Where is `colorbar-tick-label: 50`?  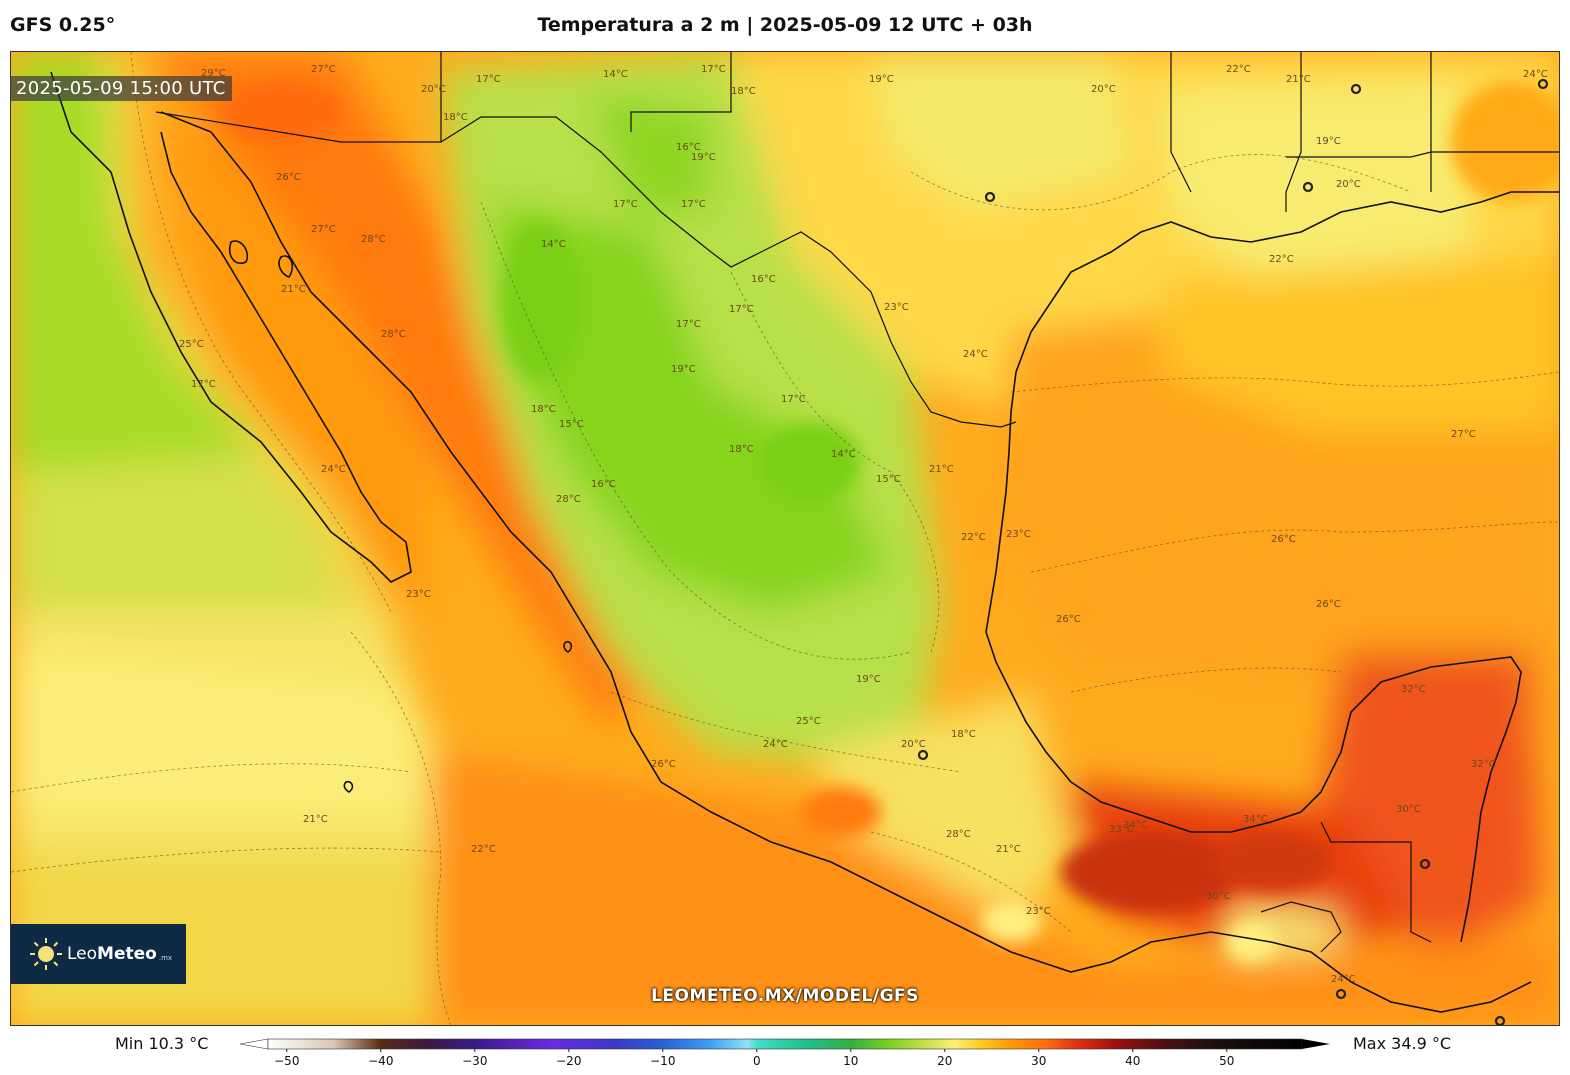
colorbar-tick-label: 50 is located at coordinates (1226, 1061).